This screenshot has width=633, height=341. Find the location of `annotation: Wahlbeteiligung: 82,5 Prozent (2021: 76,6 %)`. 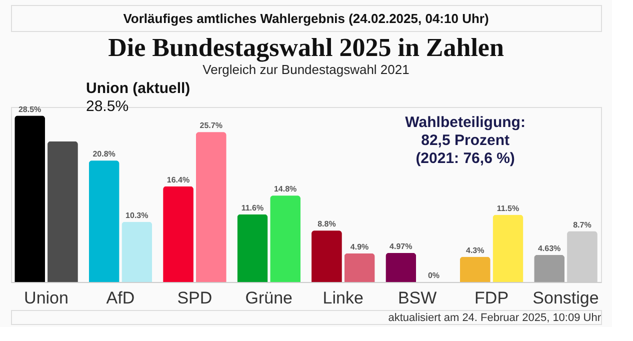

annotation: Wahlbeteiligung: 82,5 Prozent (2021: 76,6 %) is located at coordinates (465, 140).